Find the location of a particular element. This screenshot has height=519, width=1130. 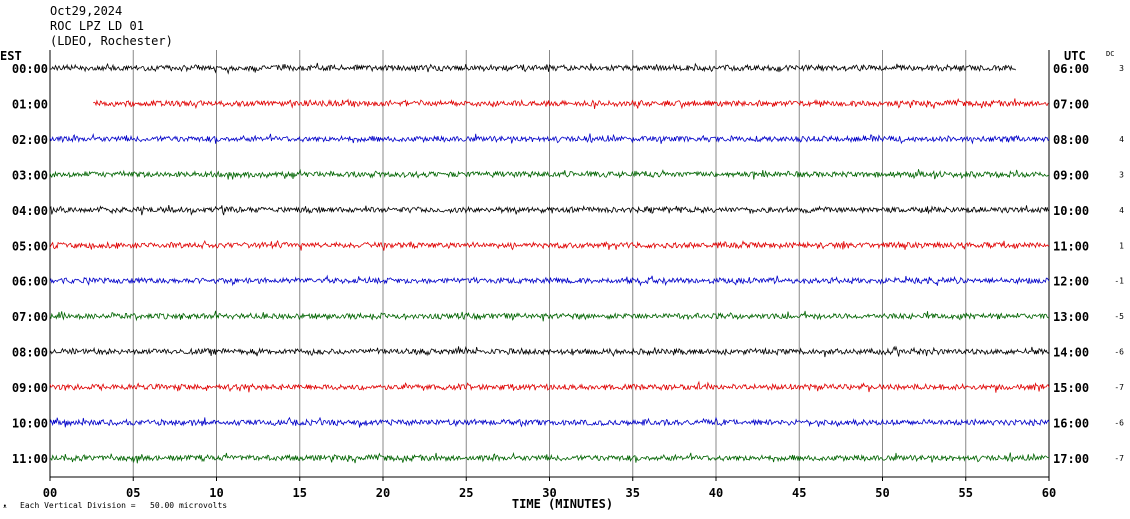

utc-time-label: 07:00 is located at coordinates (1071, 104).